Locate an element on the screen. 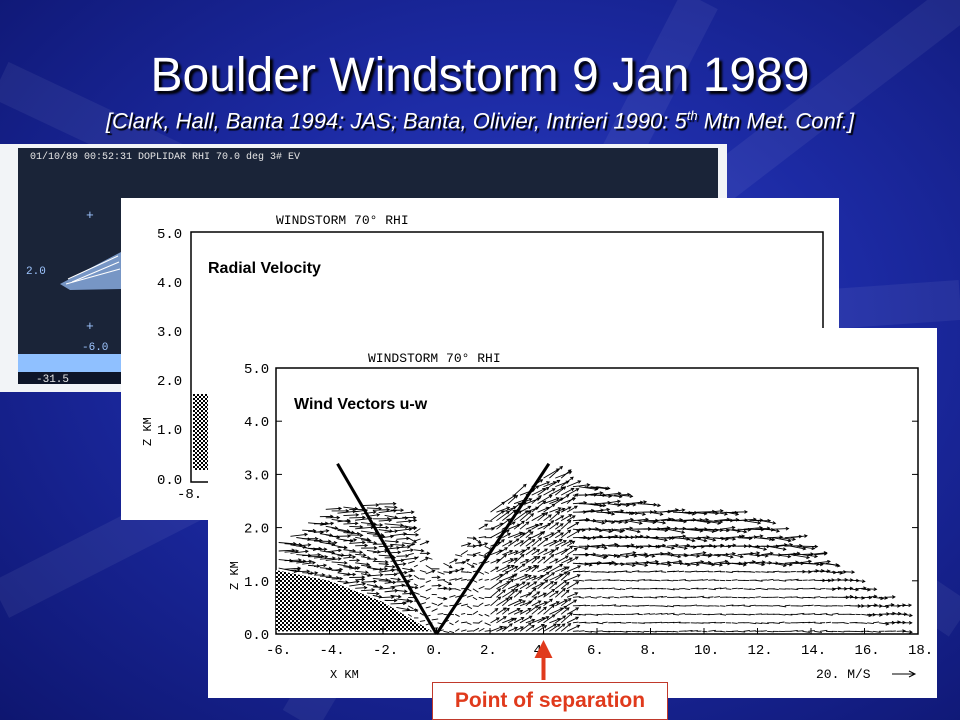 The image size is (960, 720). wind-vectors-label: Wind Vectors u-w is located at coordinates (361, 404).